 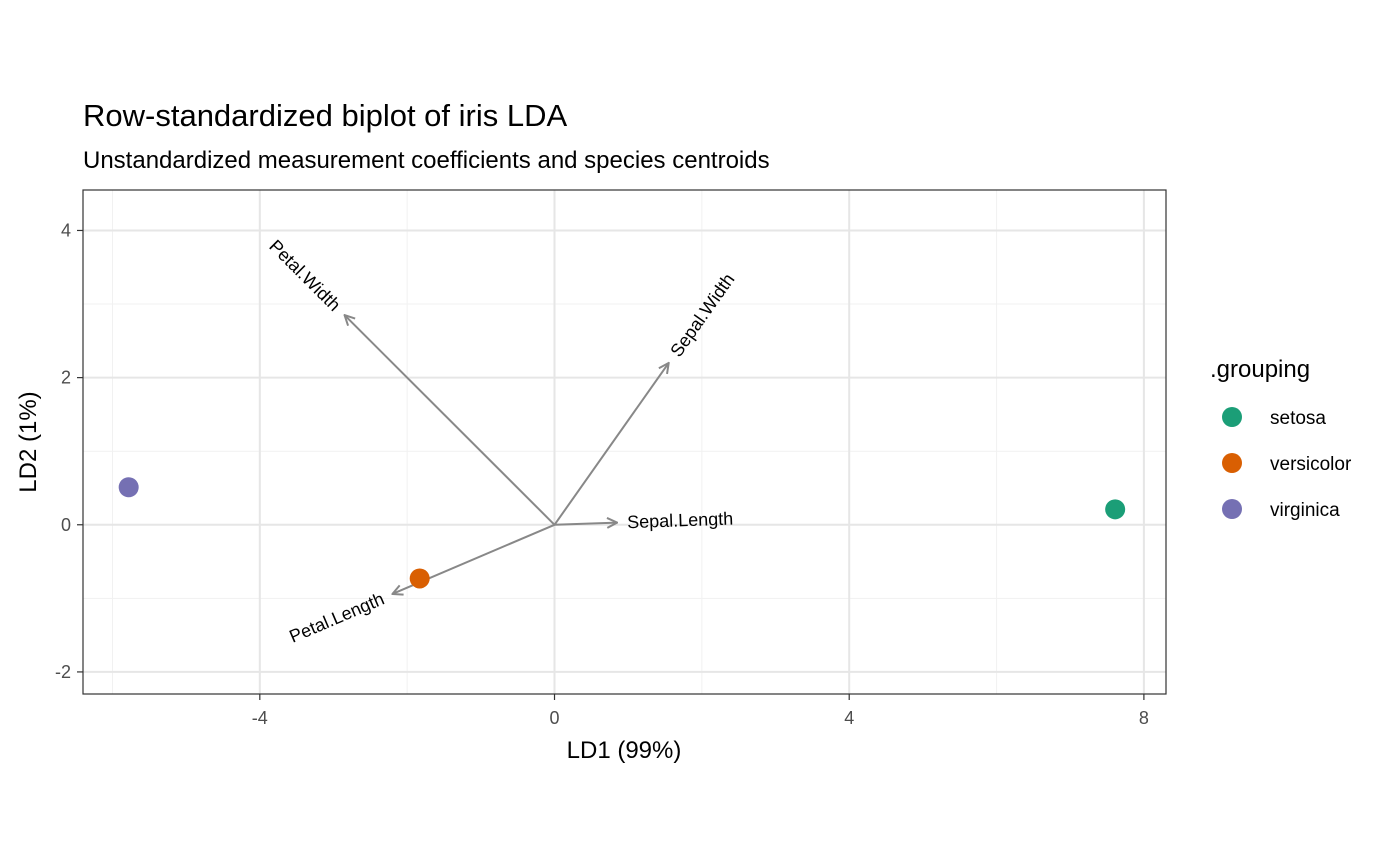 I want to click on x-tick-label: 0, so click(x=555, y=718).